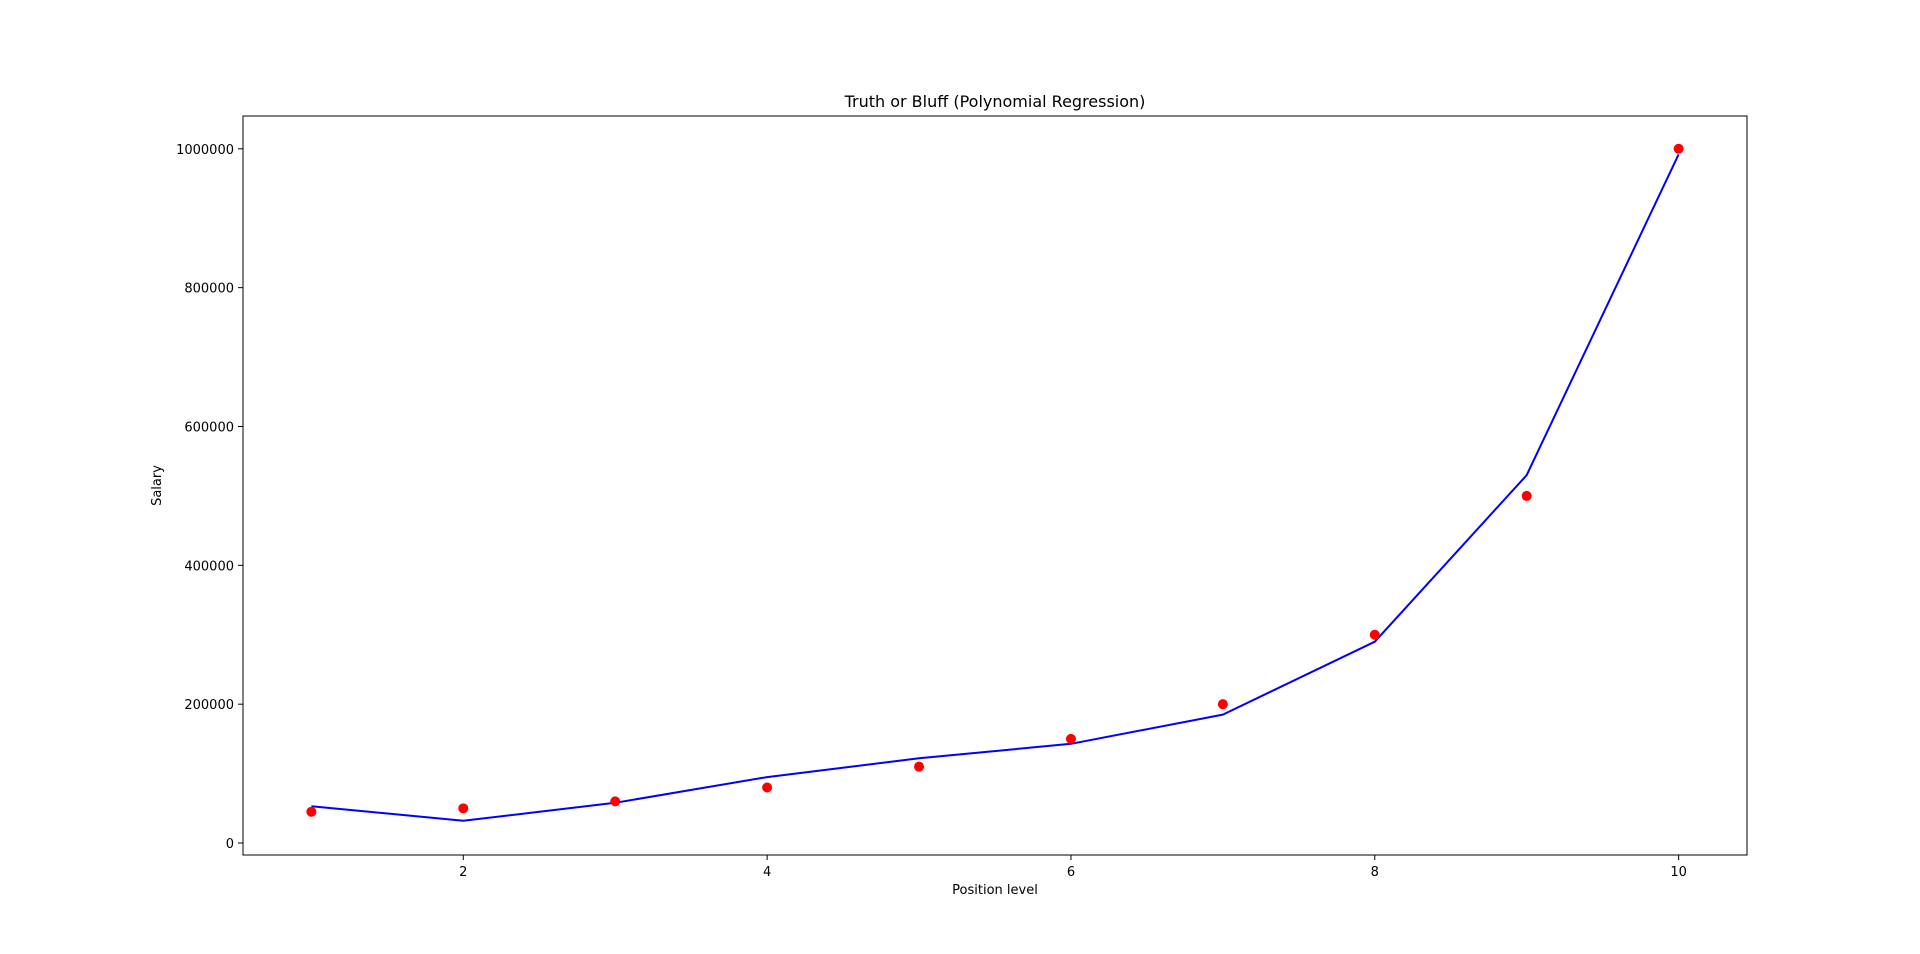 The image size is (1920, 954). I want to click on y-tick-label: 600000, so click(209, 427).